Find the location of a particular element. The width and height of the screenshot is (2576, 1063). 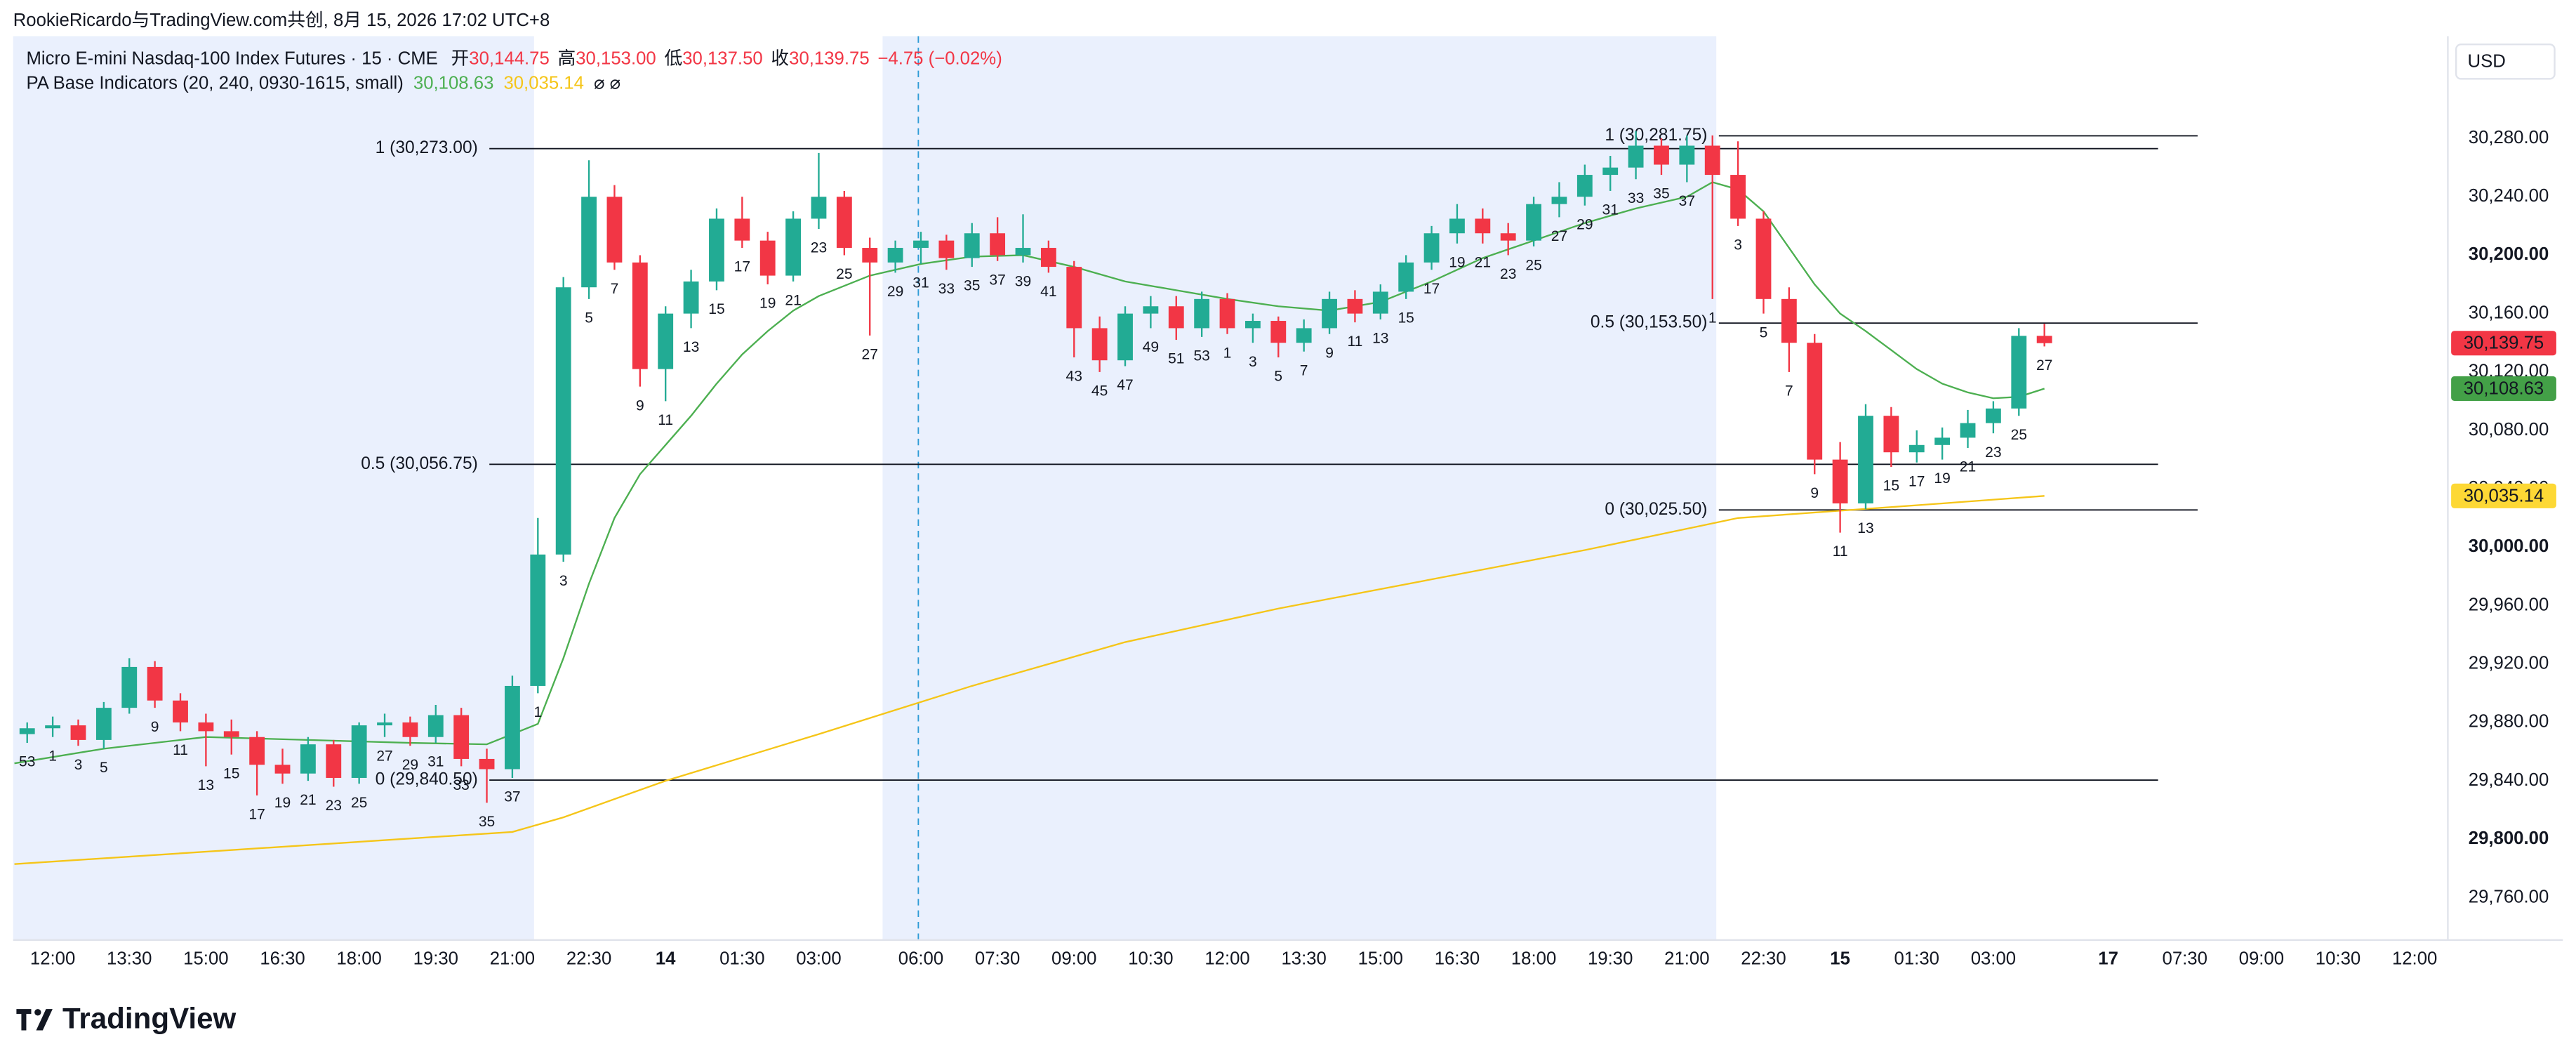

ohlc-name: 高 is located at coordinates (567, 58).